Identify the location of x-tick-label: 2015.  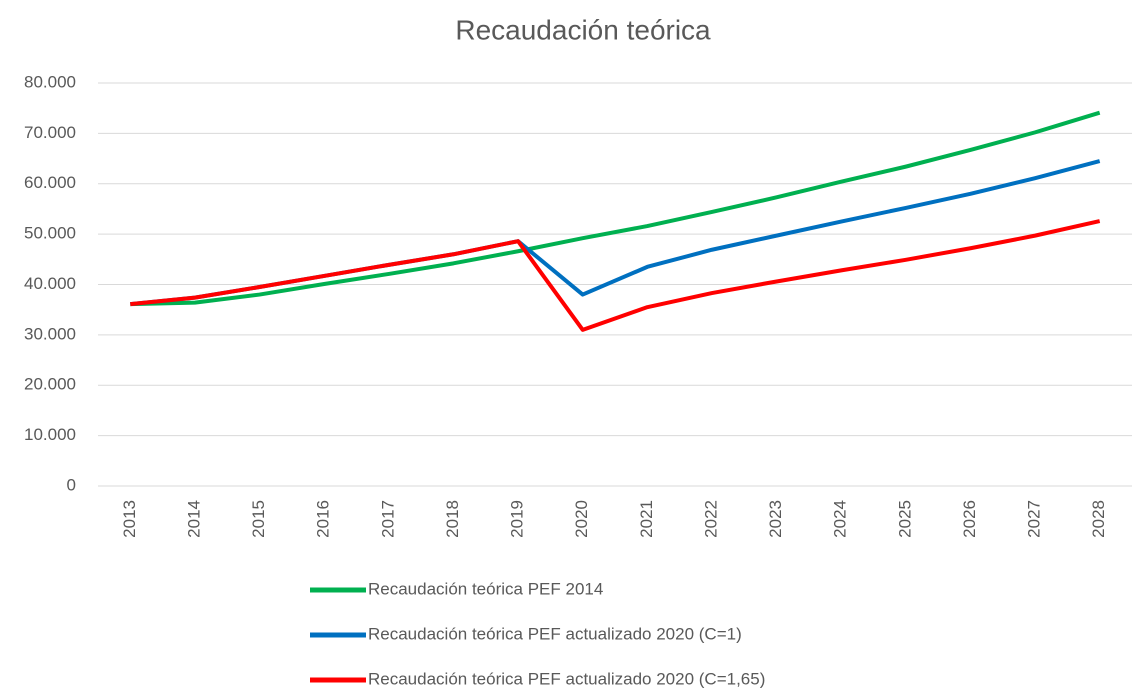
(258, 519).